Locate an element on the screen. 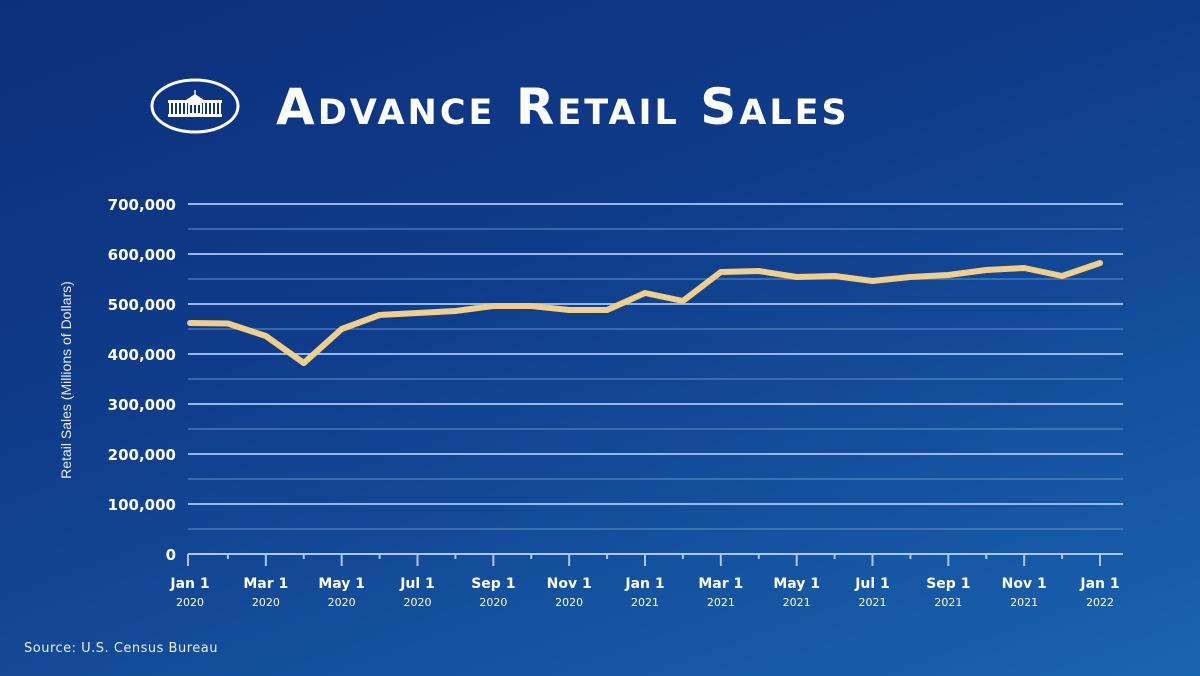 This screenshot has width=1200, height=676. source-note: Source: U.S. Census Bureau is located at coordinates (121, 648).